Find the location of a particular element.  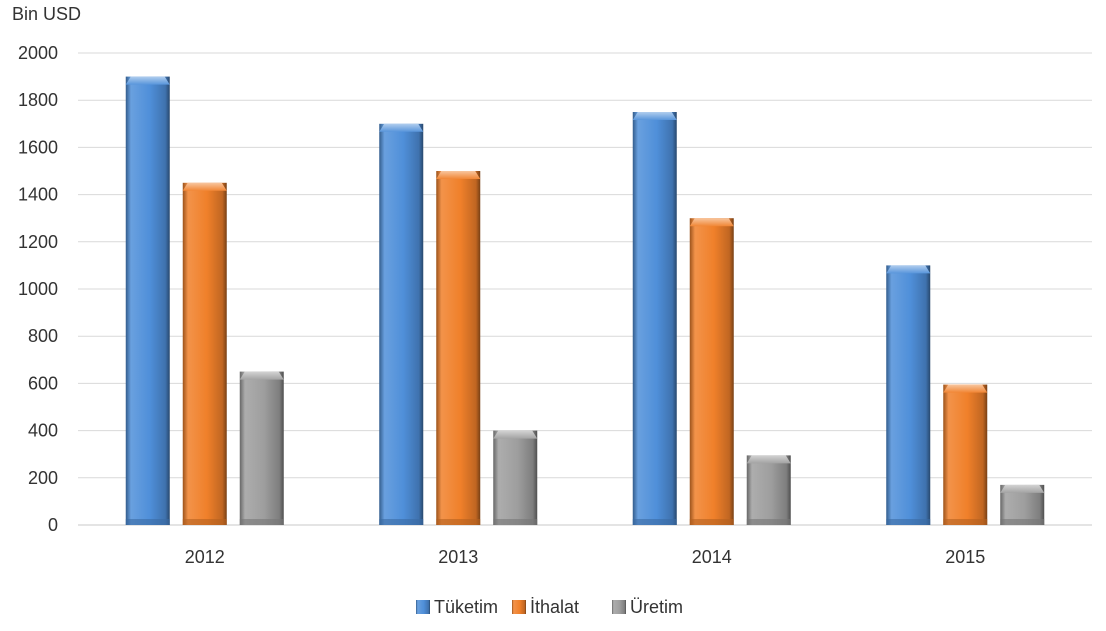

legend-item: Tüketim is located at coordinates (457, 607).